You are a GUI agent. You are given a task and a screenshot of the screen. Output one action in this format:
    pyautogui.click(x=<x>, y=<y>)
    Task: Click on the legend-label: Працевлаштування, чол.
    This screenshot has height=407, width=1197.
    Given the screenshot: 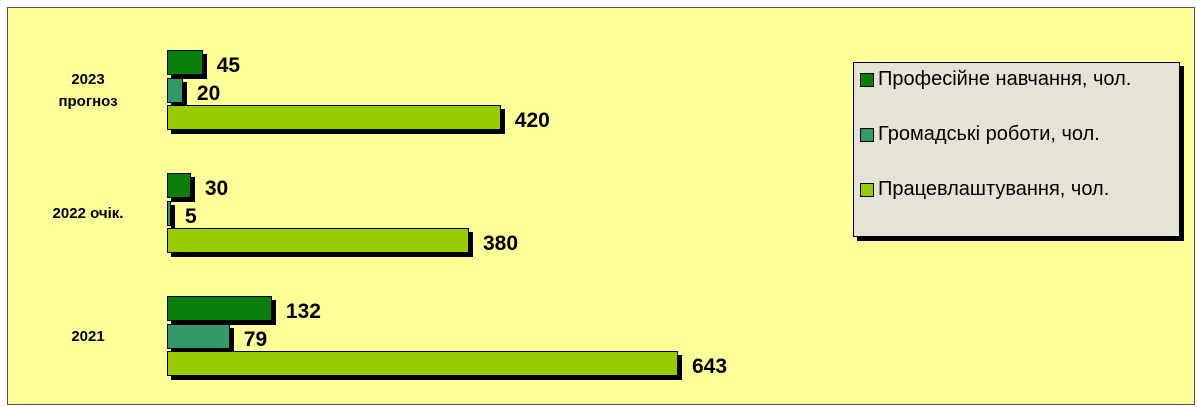 What is the action you would take?
    pyautogui.click(x=994, y=189)
    